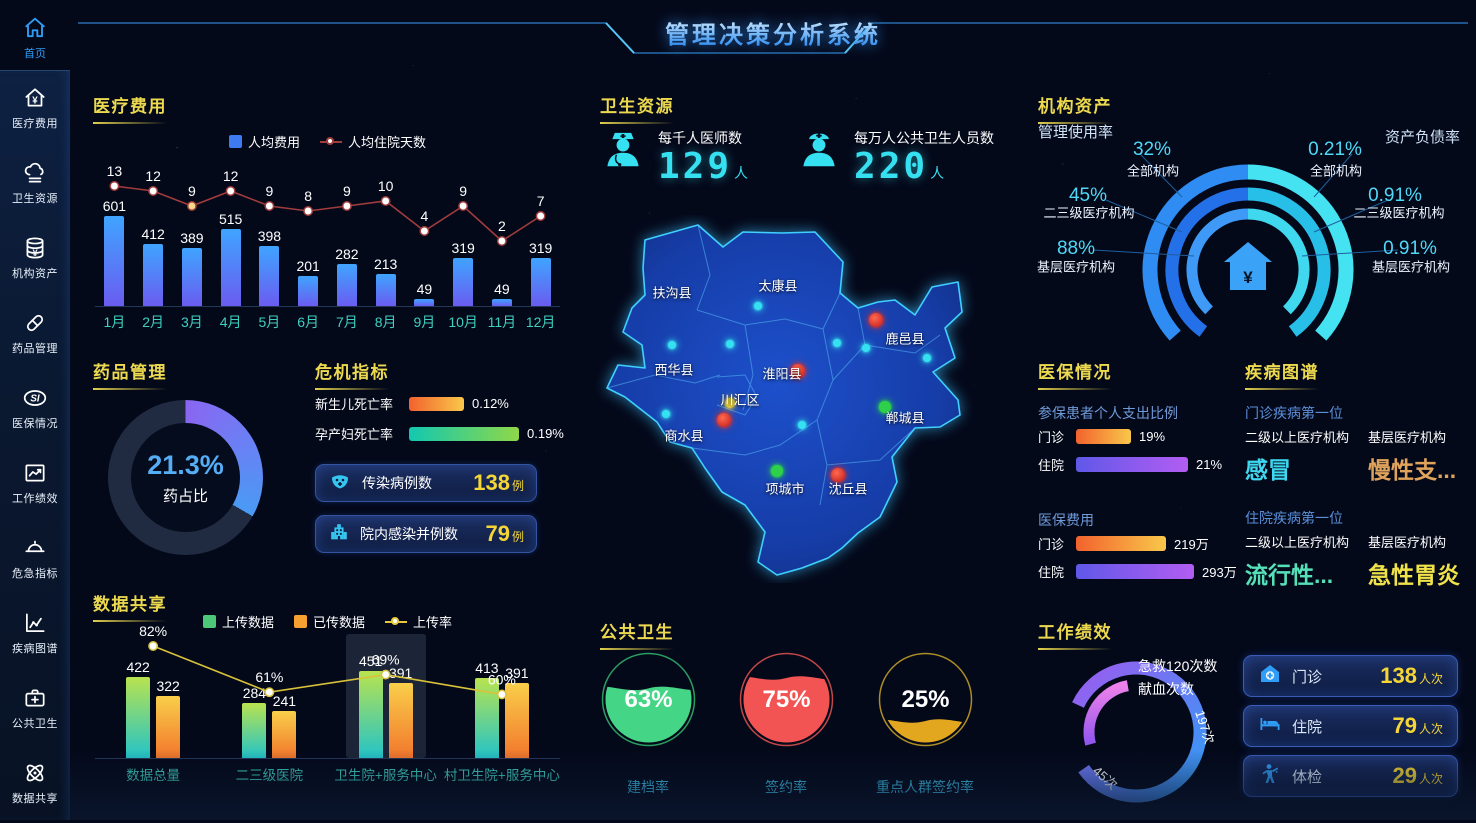 The image size is (1476, 823). Describe the element at coordinates (1335, 149) in the screenshot. I see `gauge-pct: 0.21%` at that location.